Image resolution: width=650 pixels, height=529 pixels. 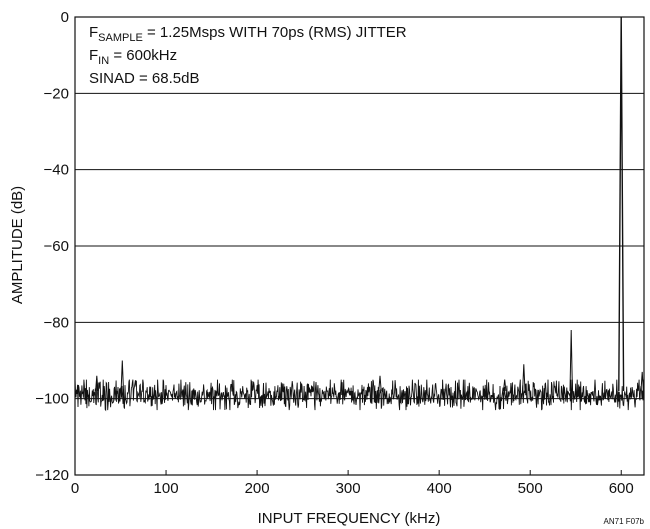 I want to click on x-tick-label: 300, so click(x=348, y=488).